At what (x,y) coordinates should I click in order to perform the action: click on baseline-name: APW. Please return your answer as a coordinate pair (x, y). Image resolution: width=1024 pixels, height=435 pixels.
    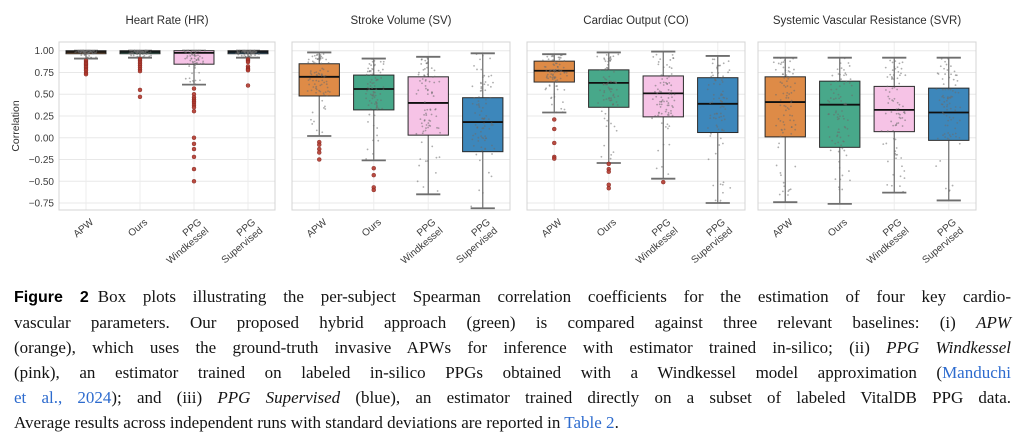
    Looking at the image, I should click on (993, 322).